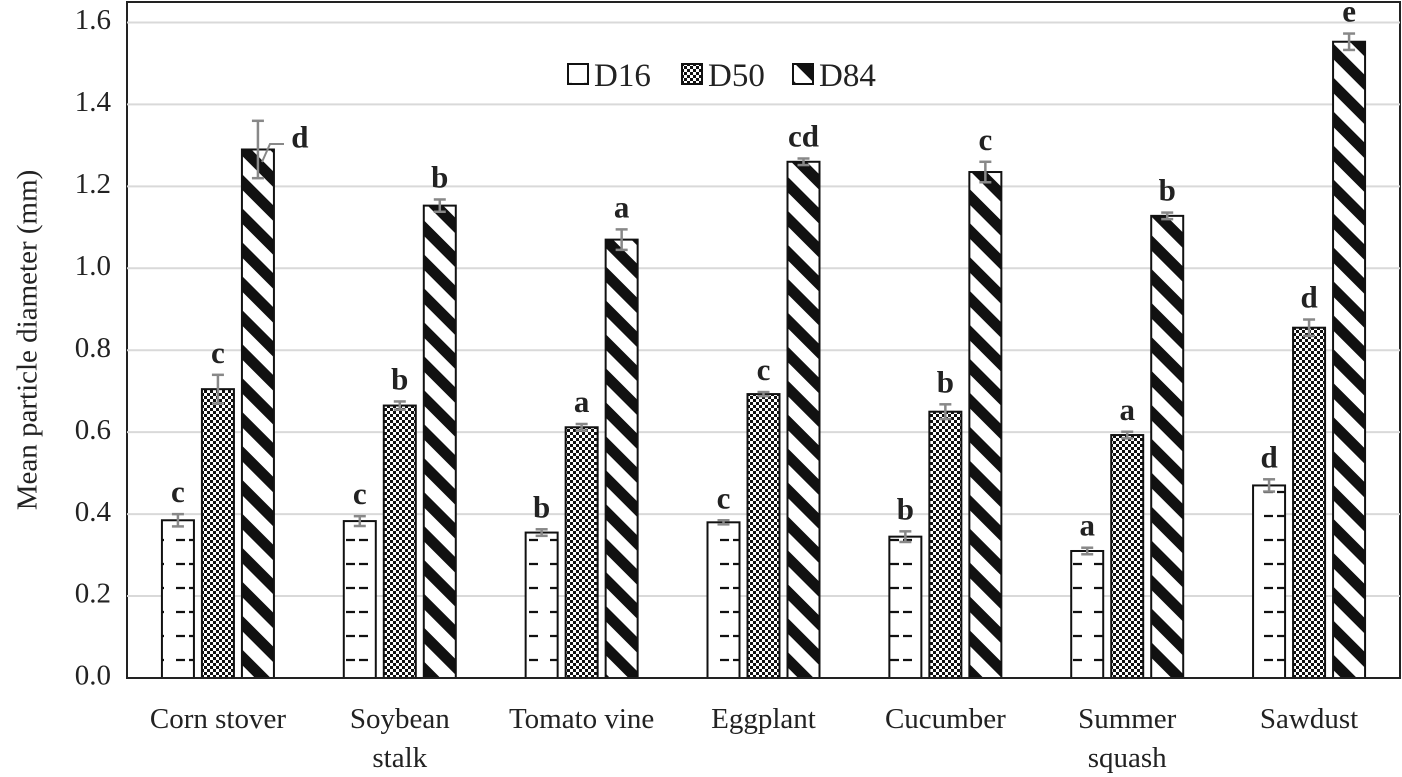 This screenshot has width=1402, height=777. I want to click on legend-label: D50, so click(736, 76).